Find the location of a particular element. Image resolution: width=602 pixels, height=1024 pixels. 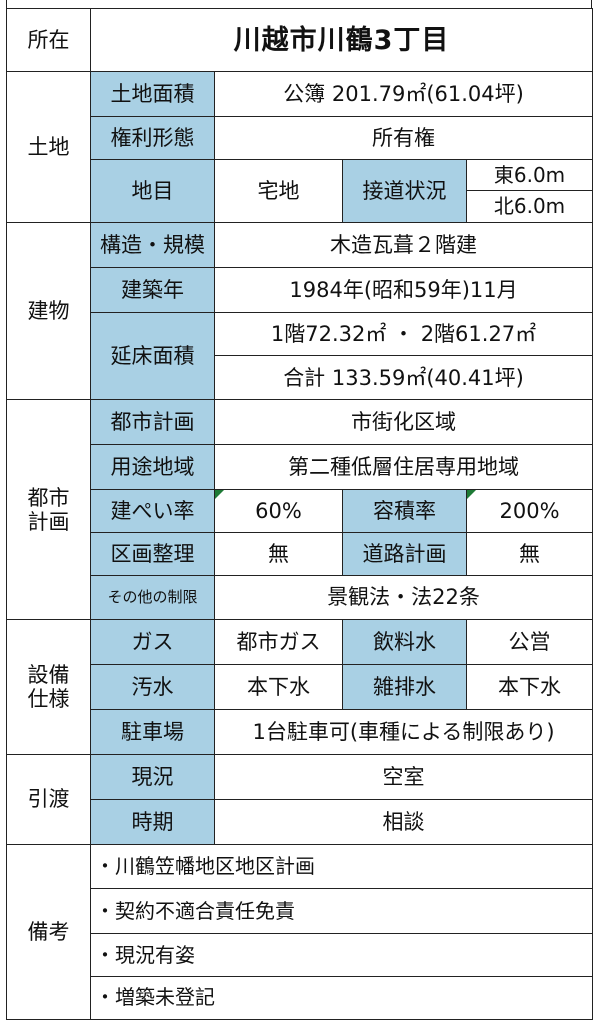

row-remark-2: ・契約不適合責任免責 is located at coordinates (300, 911).